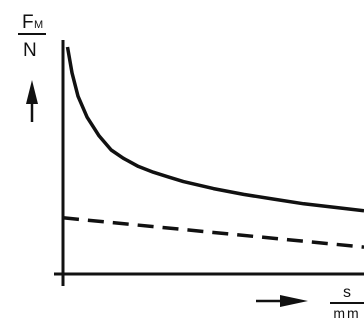 The width and height of the screenshot is (364, 320). What do you see at coordinates (346, 312) in the screenshot?
I see `x-label-unit: mm` at bounding box center [346, 312].